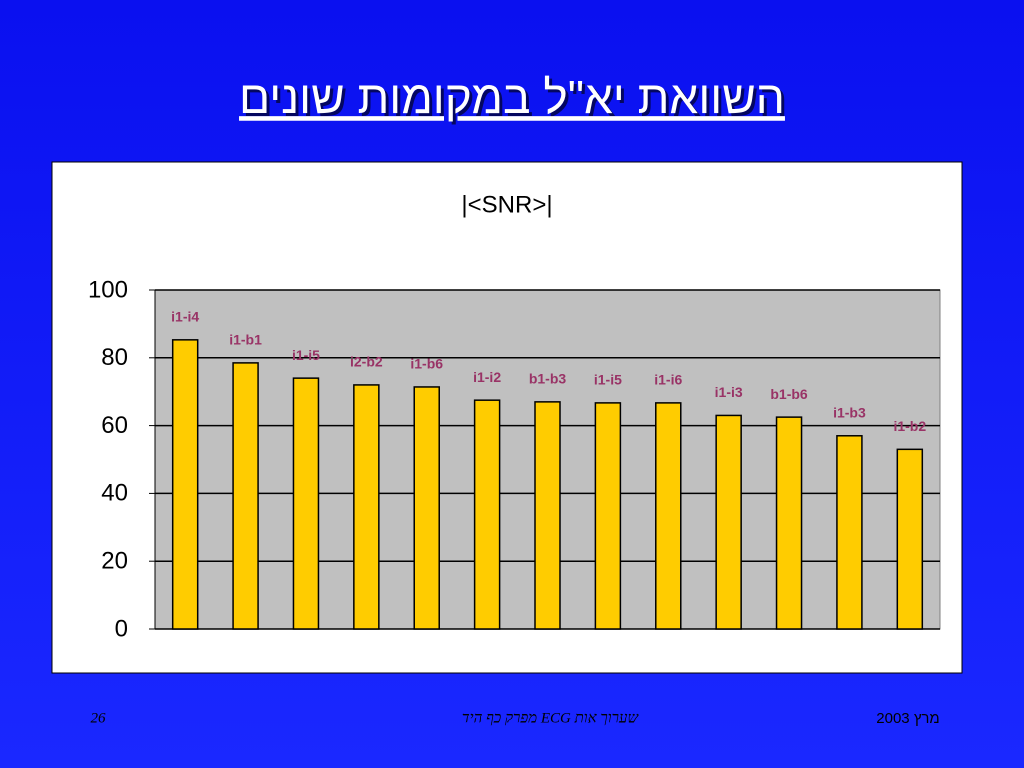 The image size is (1024, 768). I want to click on y-tick-label: 40, so click(114, 493).